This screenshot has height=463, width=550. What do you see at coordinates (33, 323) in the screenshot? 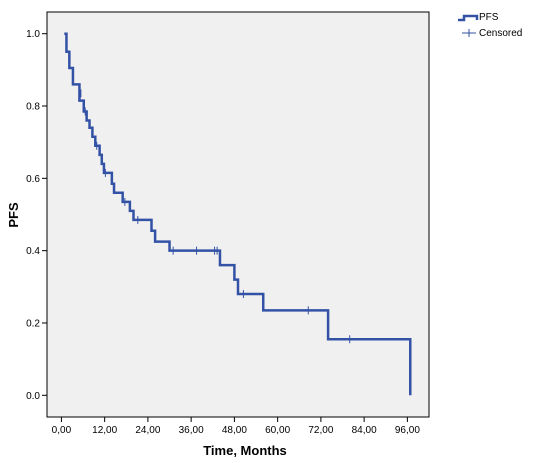
I see `y-tick-label: 0.2` at bounding box center [33, 323].